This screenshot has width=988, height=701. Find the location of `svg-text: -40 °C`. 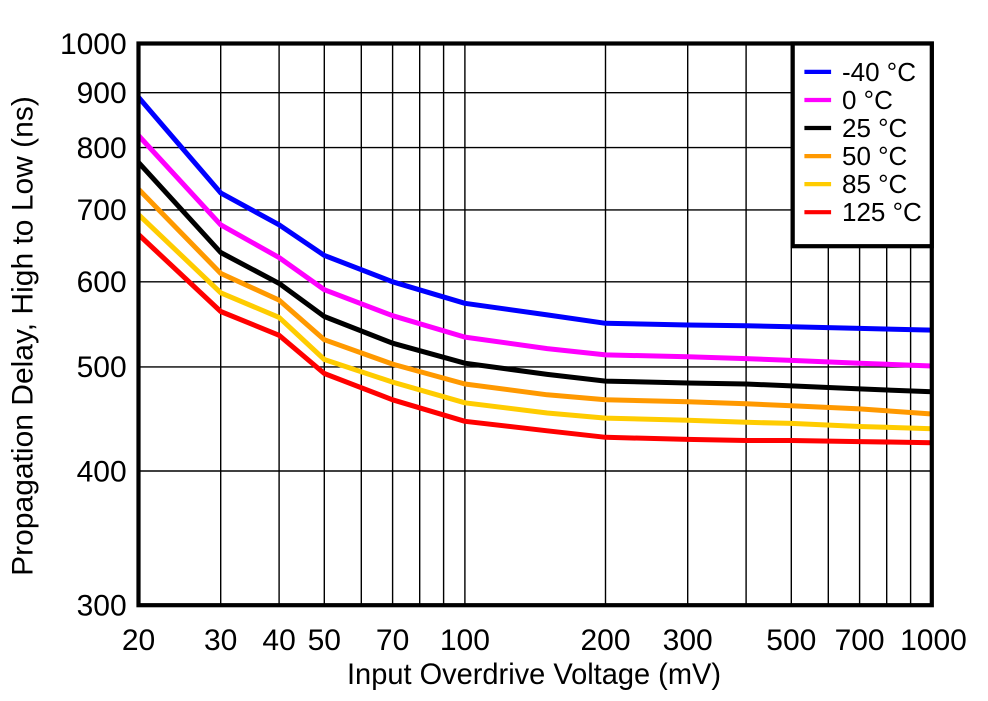

svg-text: -40 °C is located at coordinates (879, 72).